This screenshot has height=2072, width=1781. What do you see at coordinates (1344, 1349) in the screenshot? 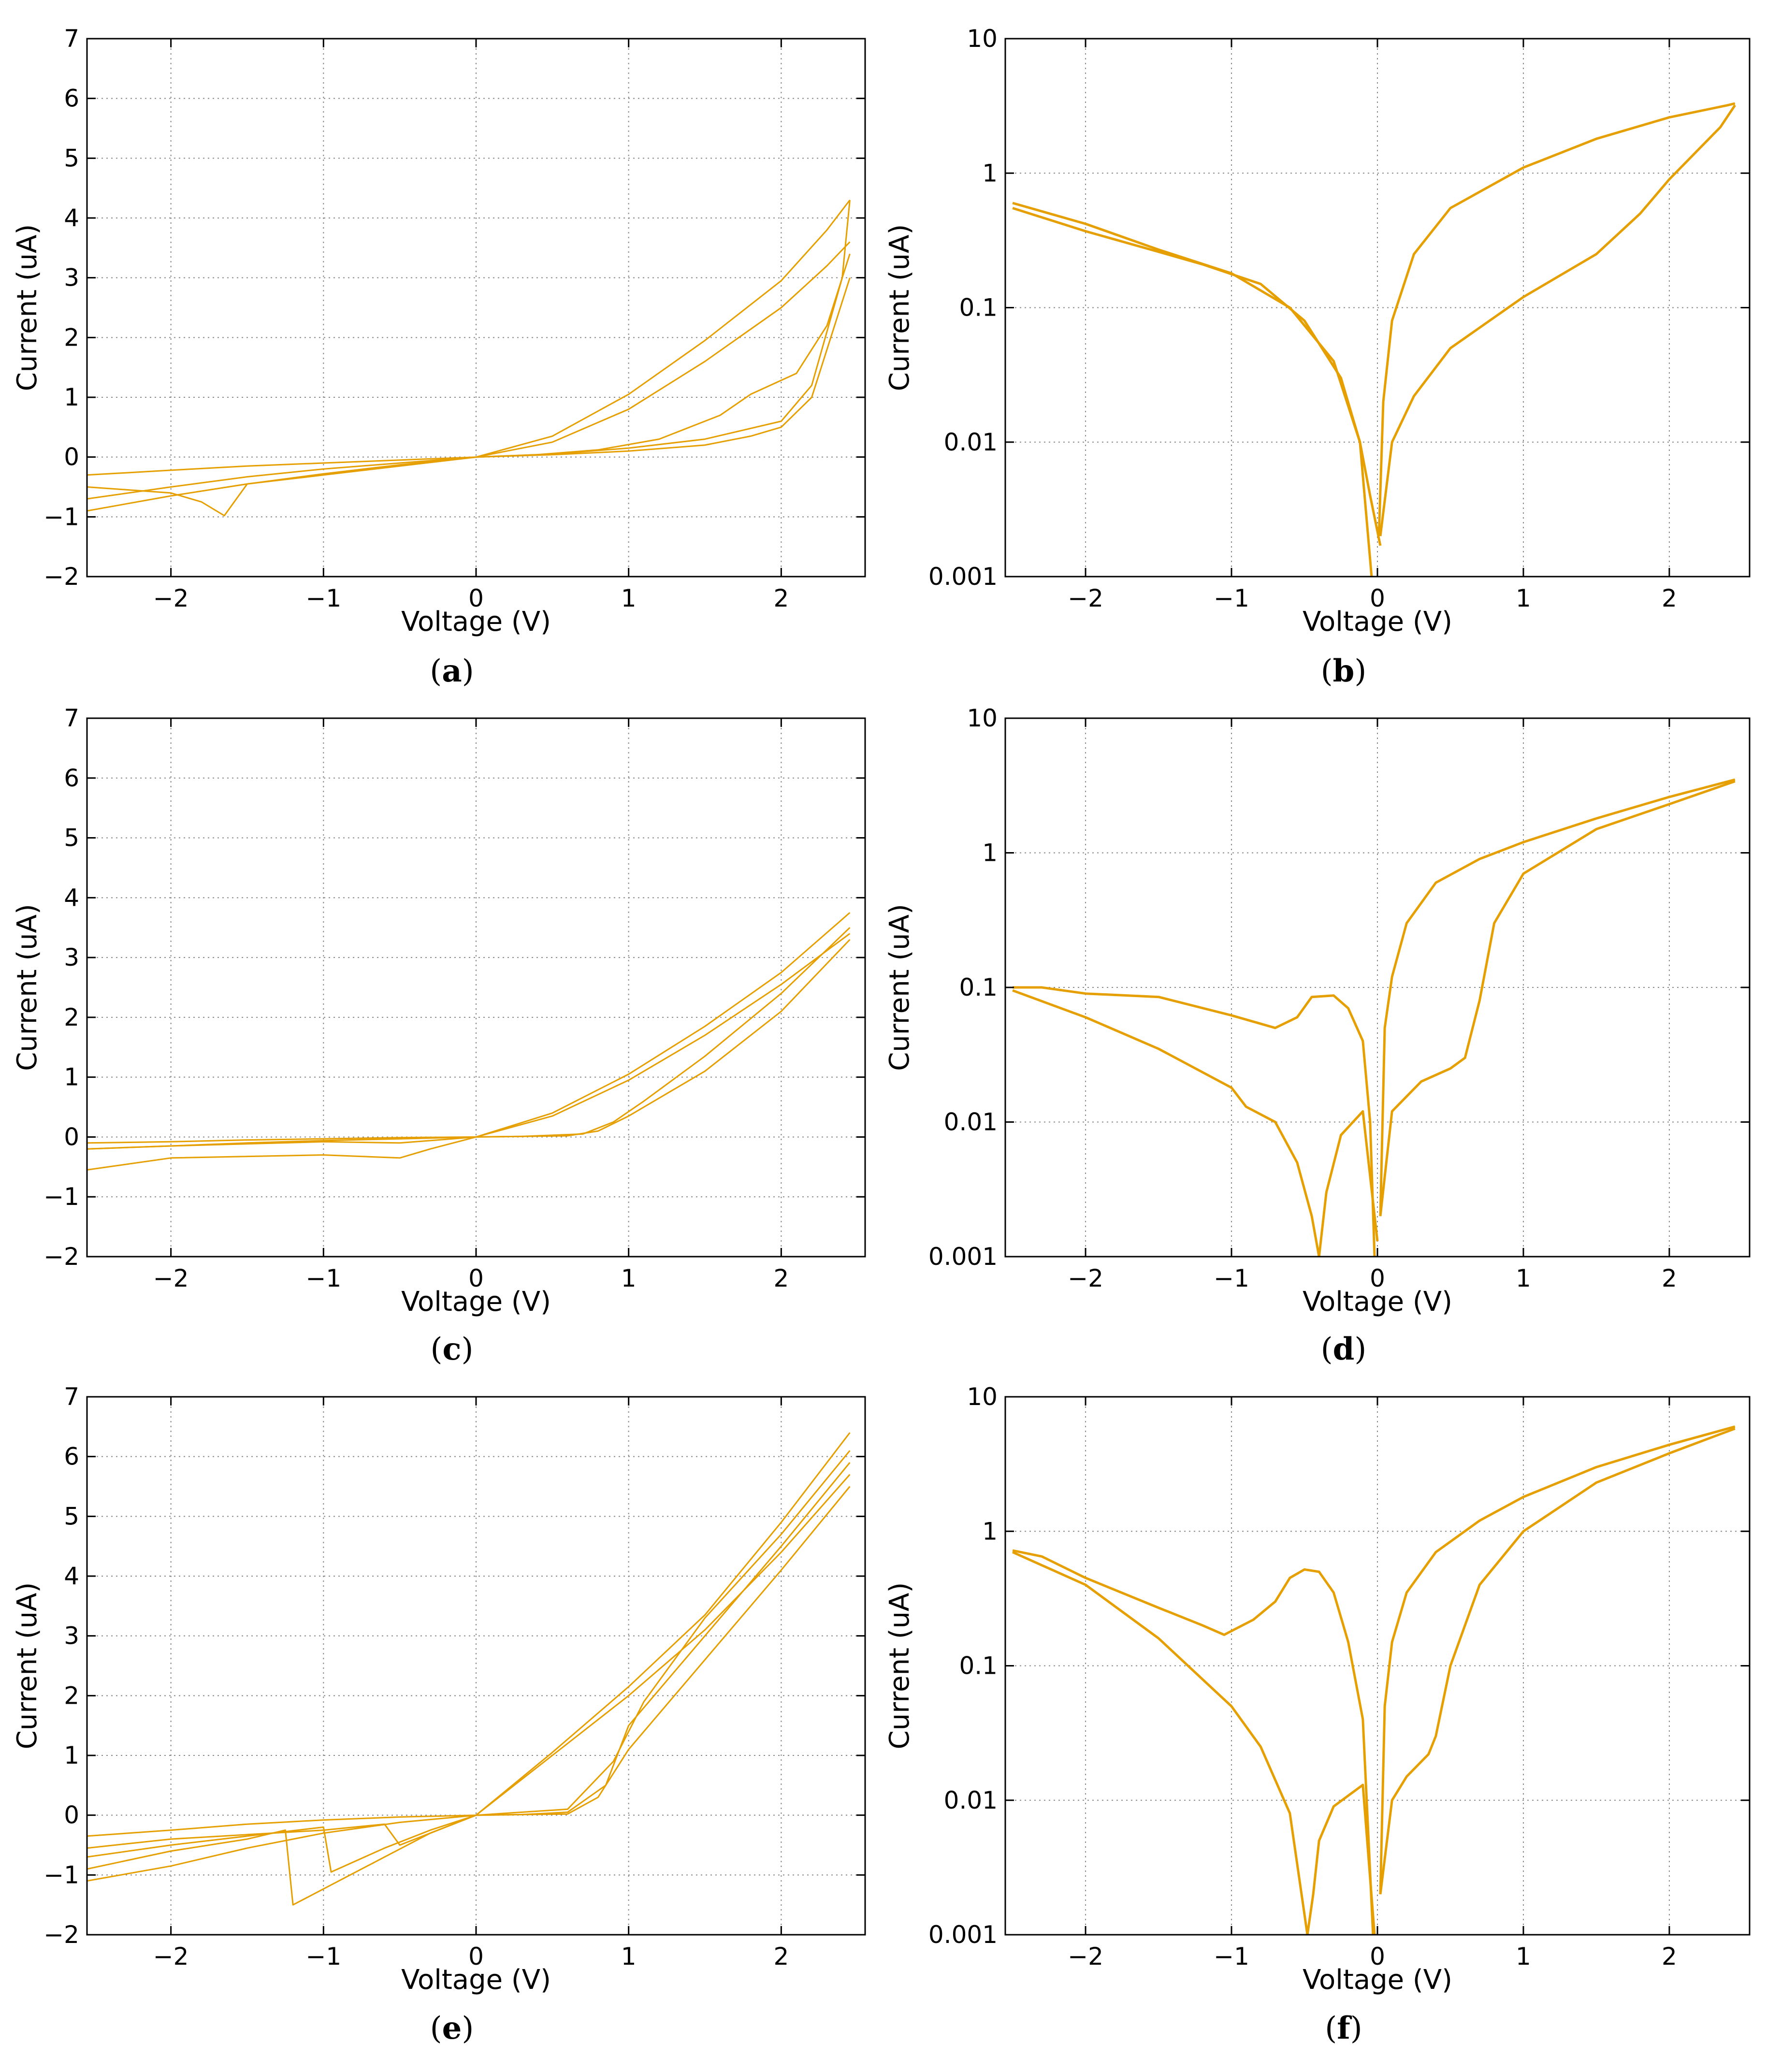
I see `panel-caption: (d)` at bounding box center [1344, 1349].